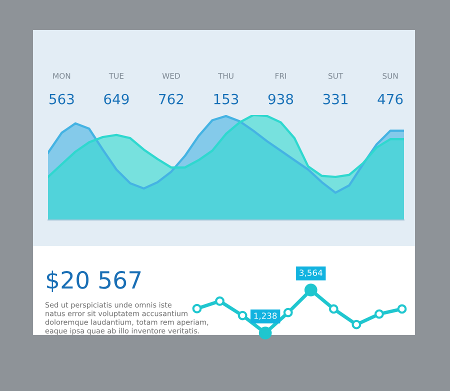 The height and width of the screenshot is (391, 450). What do you see at coordinates (265, 316) in the screenshot?
I see `data-label: 1,238` at bounding box center [265, 316].